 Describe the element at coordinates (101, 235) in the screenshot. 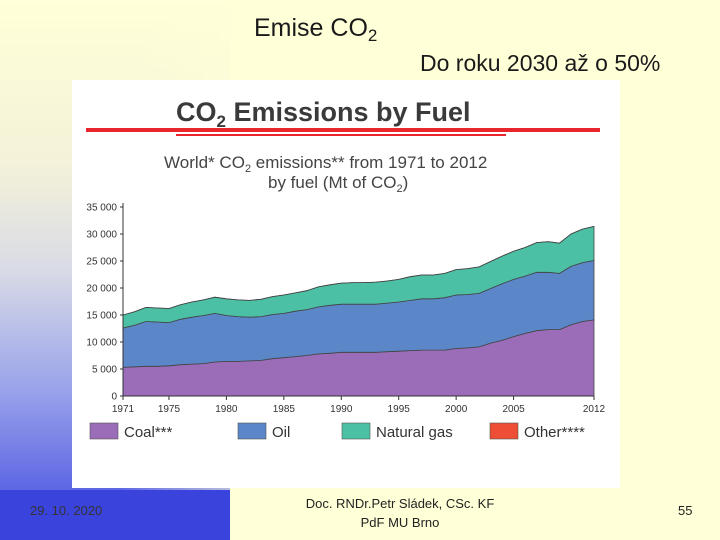

I see `y-tick-label: 30 000` at that location.